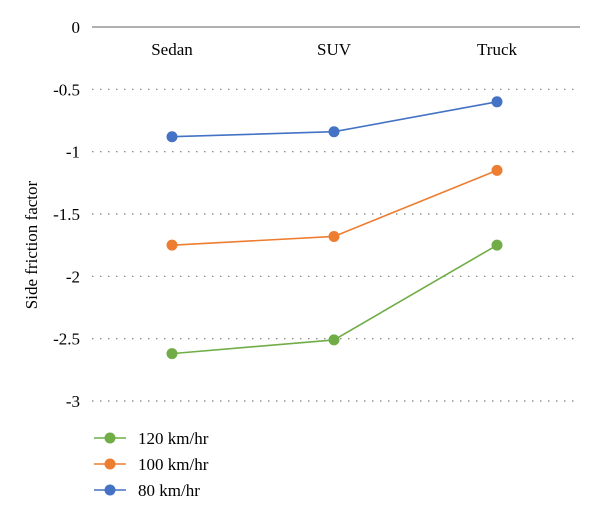  I want to click on y-tick-label: -0.5, so click(66, 89).